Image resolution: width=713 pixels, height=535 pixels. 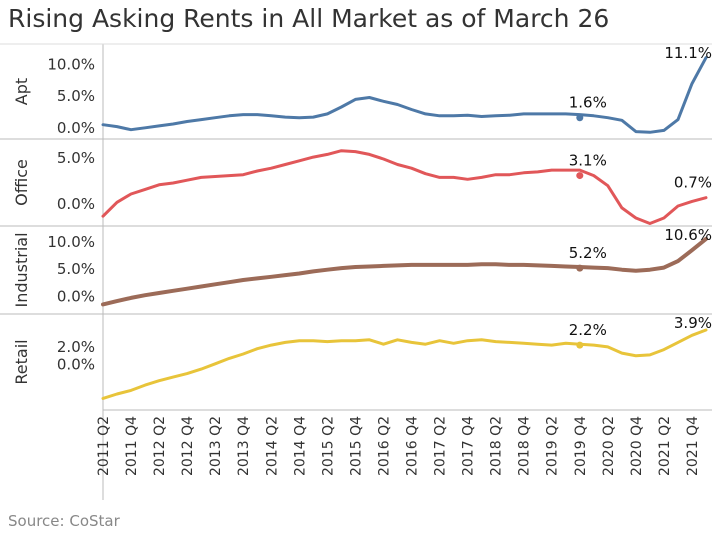 I want to click on x-tick-label: 2019 Q4, so click(x=581, y=446).